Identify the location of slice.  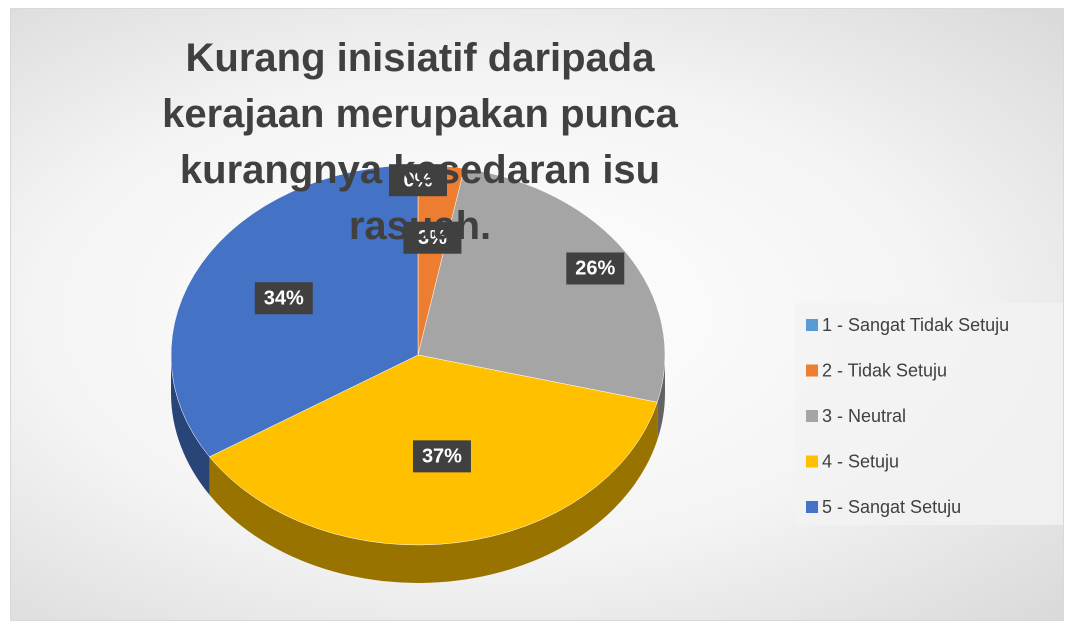
(541, 285).